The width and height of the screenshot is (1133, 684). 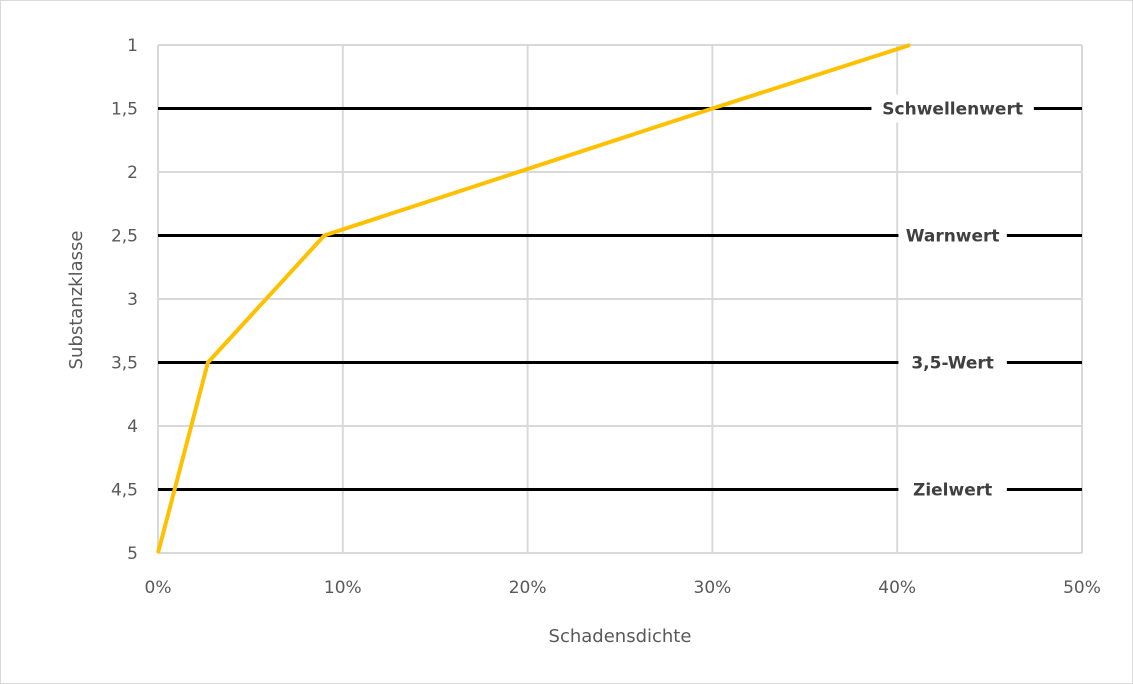 I want to click on y-tick-label: 4,5, so click(x=124, y=491).